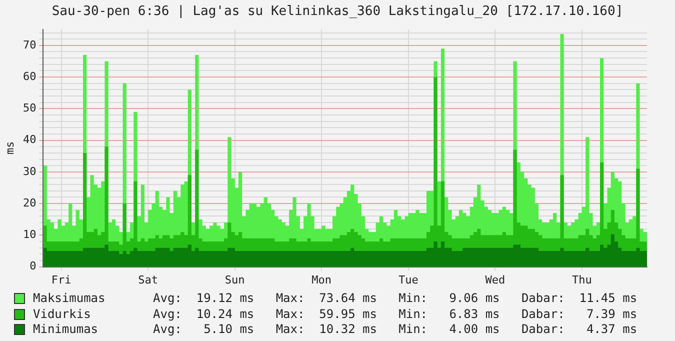 Image resolution: width=675 pixels, height=341 pixels. What do you see at coordinates (495, 279) in the screenshot?
I see `x-tick-label: Wed` at bounding box center [495, 279].